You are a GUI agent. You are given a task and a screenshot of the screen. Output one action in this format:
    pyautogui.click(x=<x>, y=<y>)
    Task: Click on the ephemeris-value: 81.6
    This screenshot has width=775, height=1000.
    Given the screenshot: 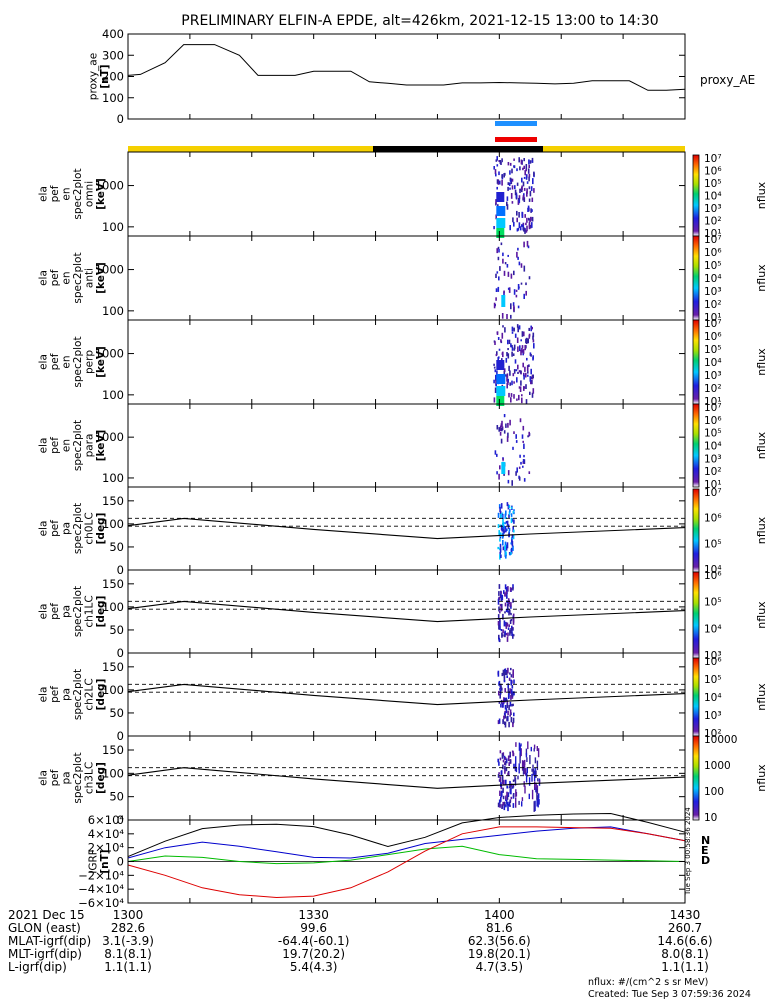 What is the action you would take?
    pyautogui.click(x=499, y=928)
    